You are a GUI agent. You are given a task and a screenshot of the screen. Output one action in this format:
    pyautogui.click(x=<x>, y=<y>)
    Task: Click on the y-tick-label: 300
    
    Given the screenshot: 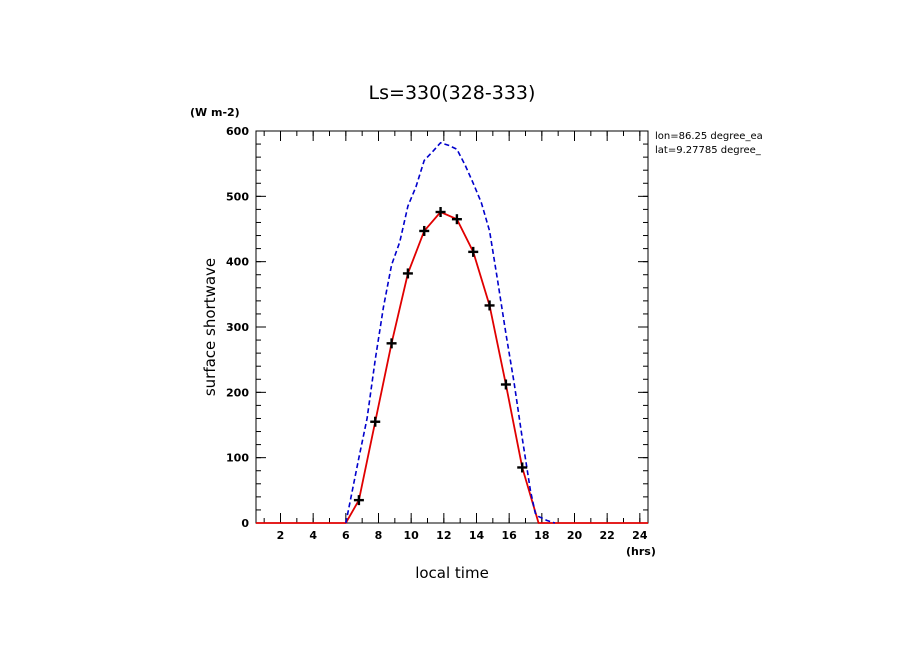 What is the action you would take?
    pyautogui.click(x=237, y=327)
    